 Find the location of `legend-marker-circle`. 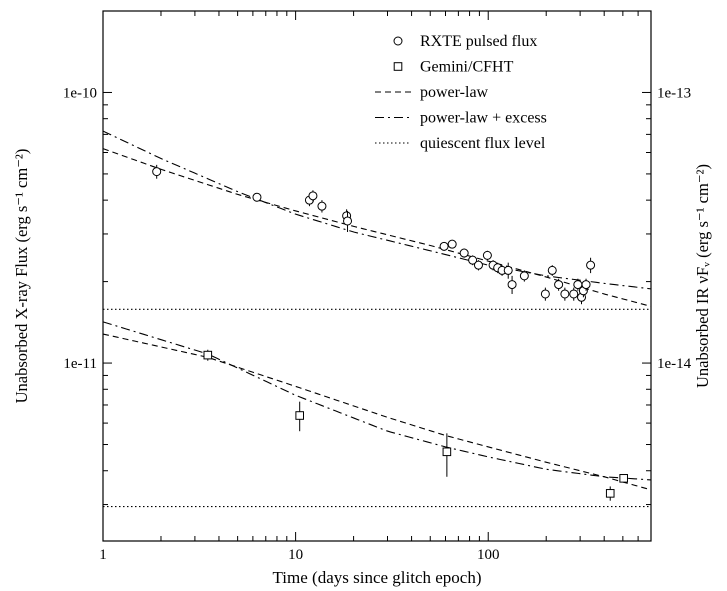

legend-marker-circle is located at coordinates (398, 41).